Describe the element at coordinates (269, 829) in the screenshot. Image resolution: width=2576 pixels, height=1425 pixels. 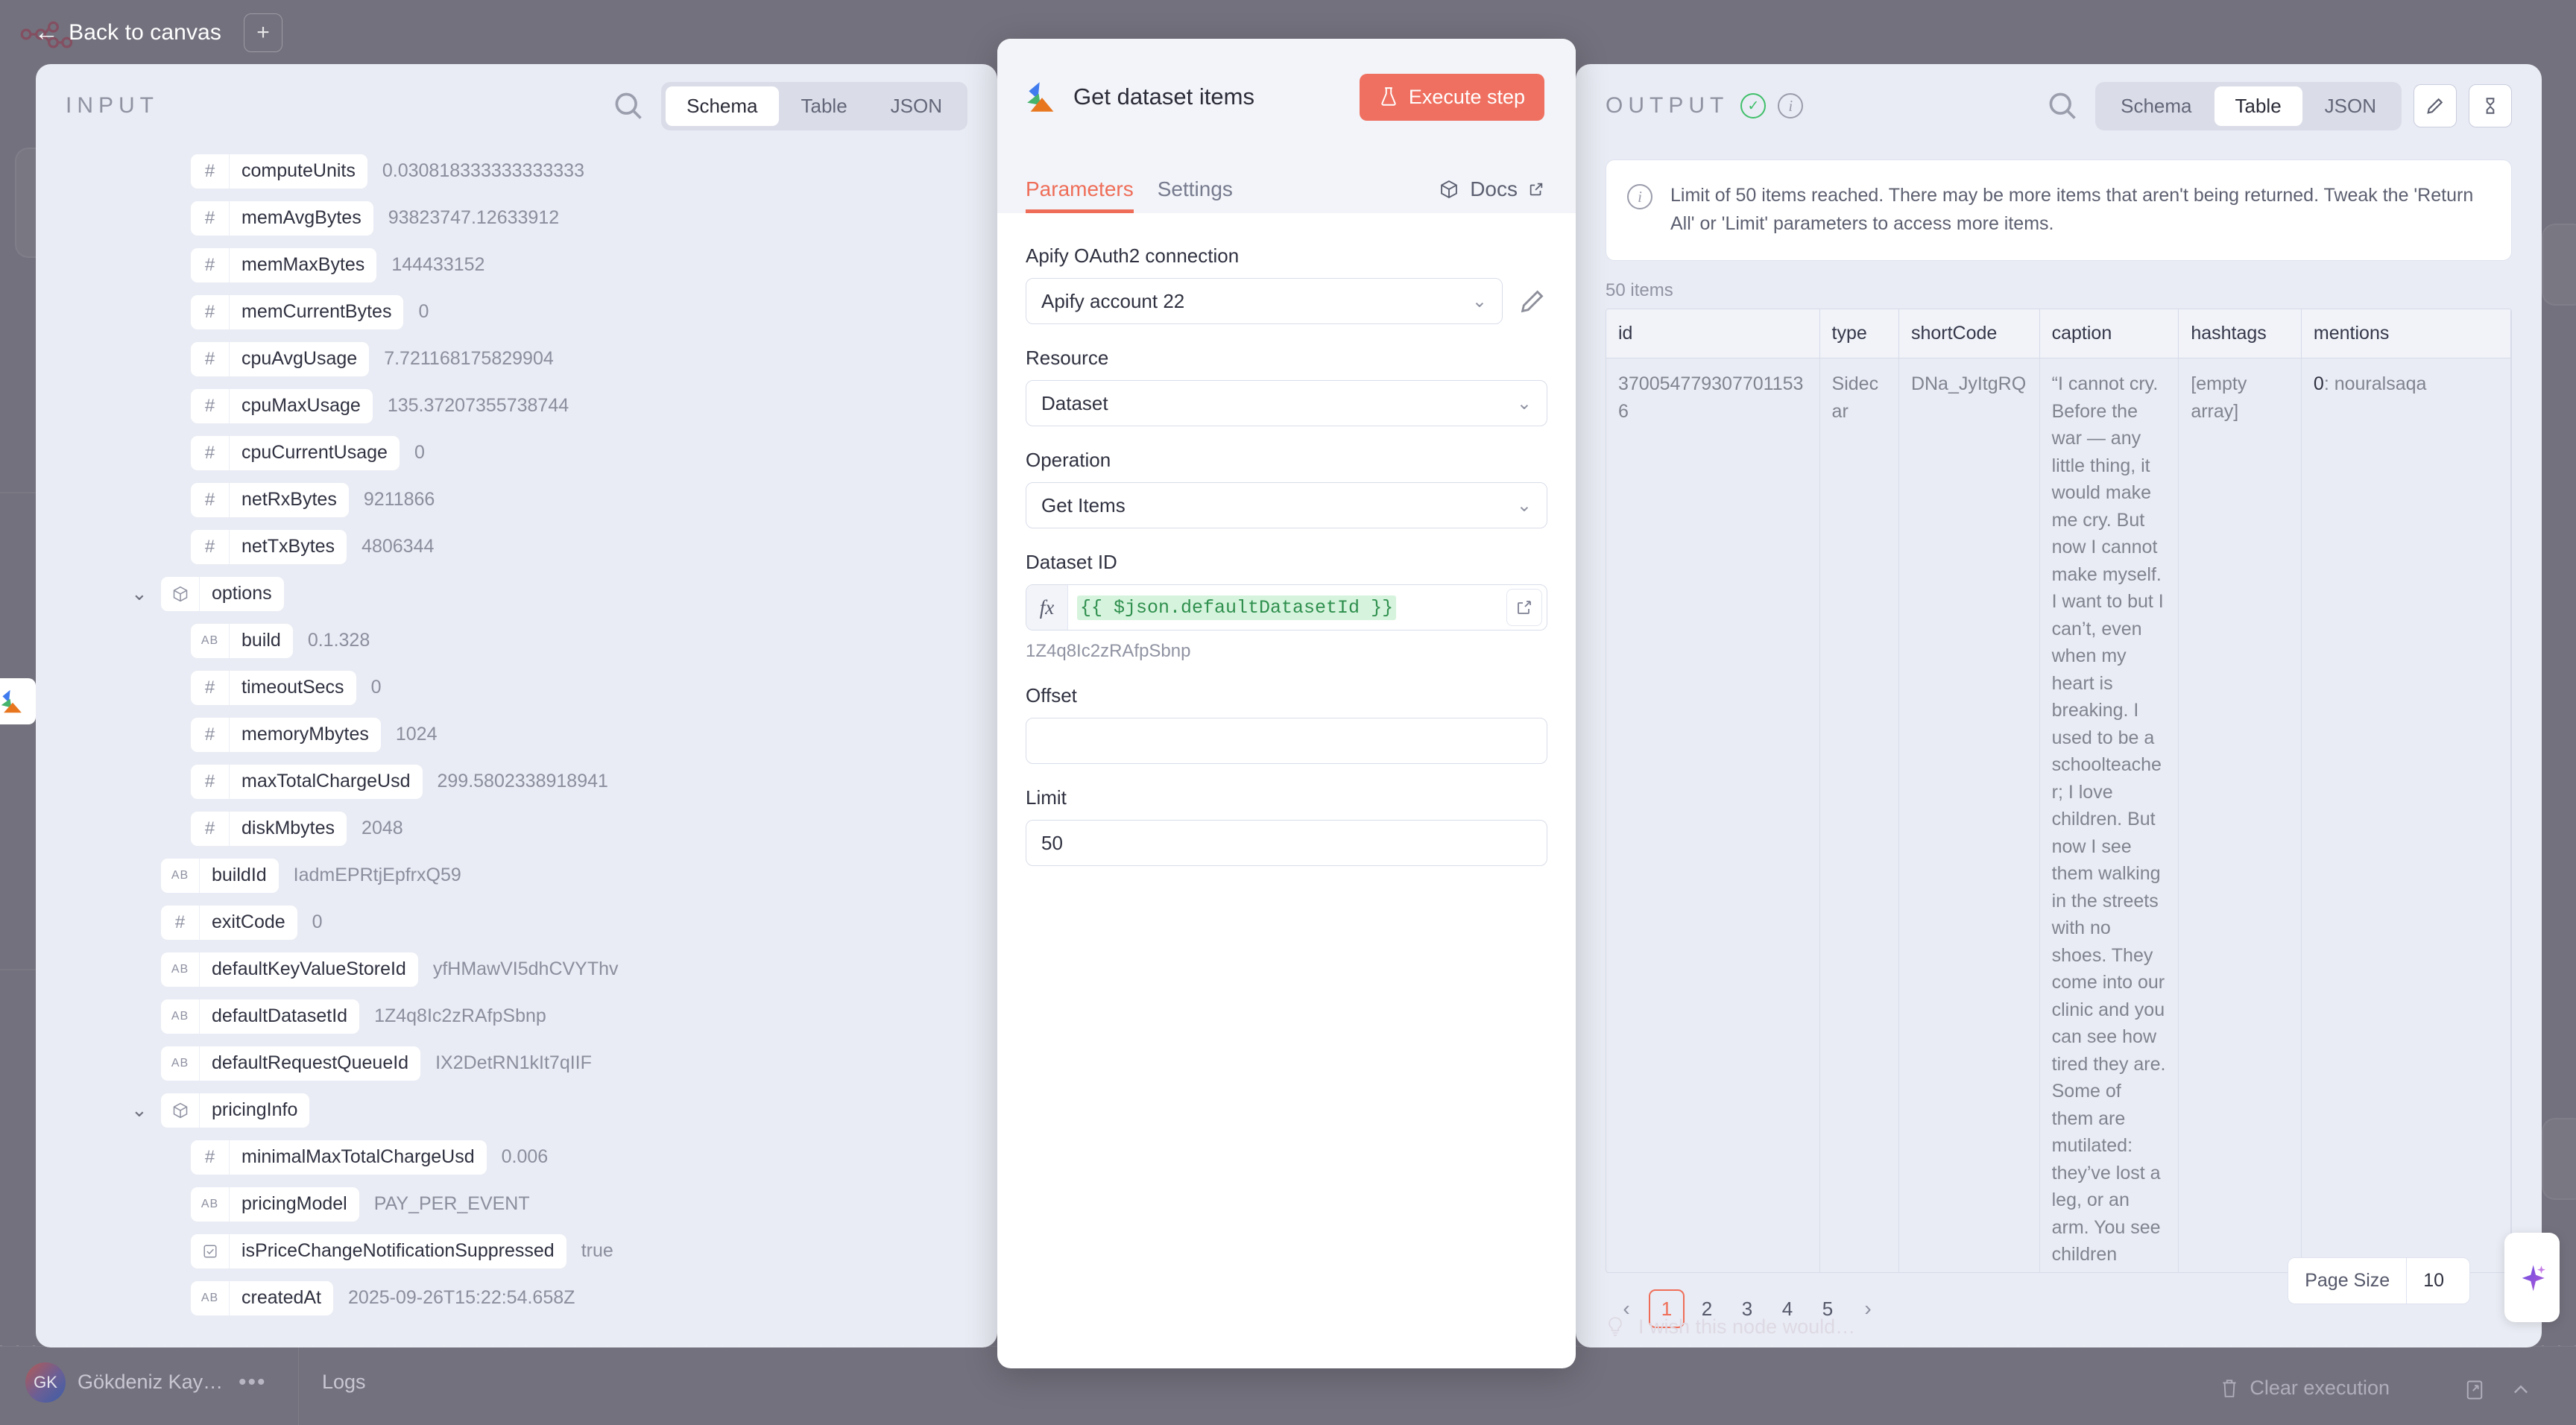
I see `schema-chip: # diskMbytes` at that location.